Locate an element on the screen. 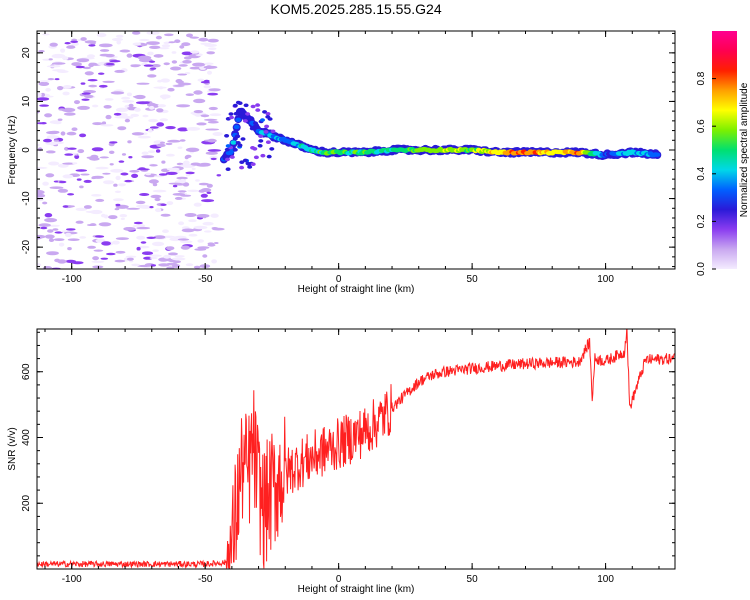 Image resolution: width=750 pixels, height=600 pixels. colorbar-tick-label: 0.0 is located at coordinates (701, 269).